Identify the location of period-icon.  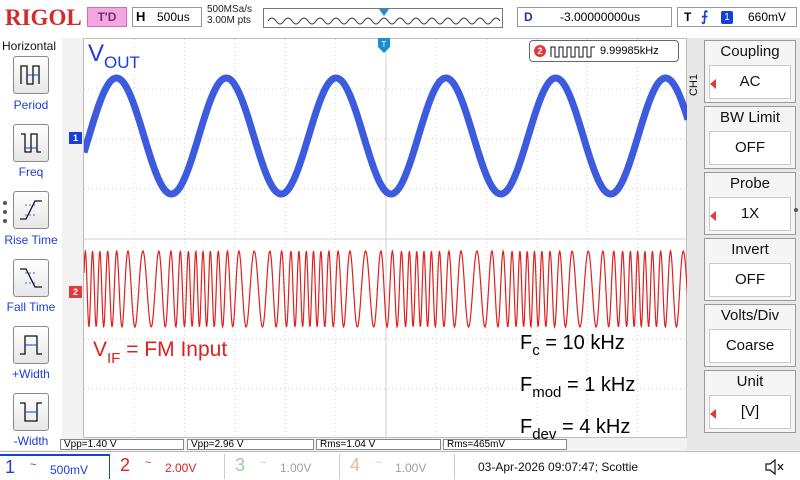
(30, 75).